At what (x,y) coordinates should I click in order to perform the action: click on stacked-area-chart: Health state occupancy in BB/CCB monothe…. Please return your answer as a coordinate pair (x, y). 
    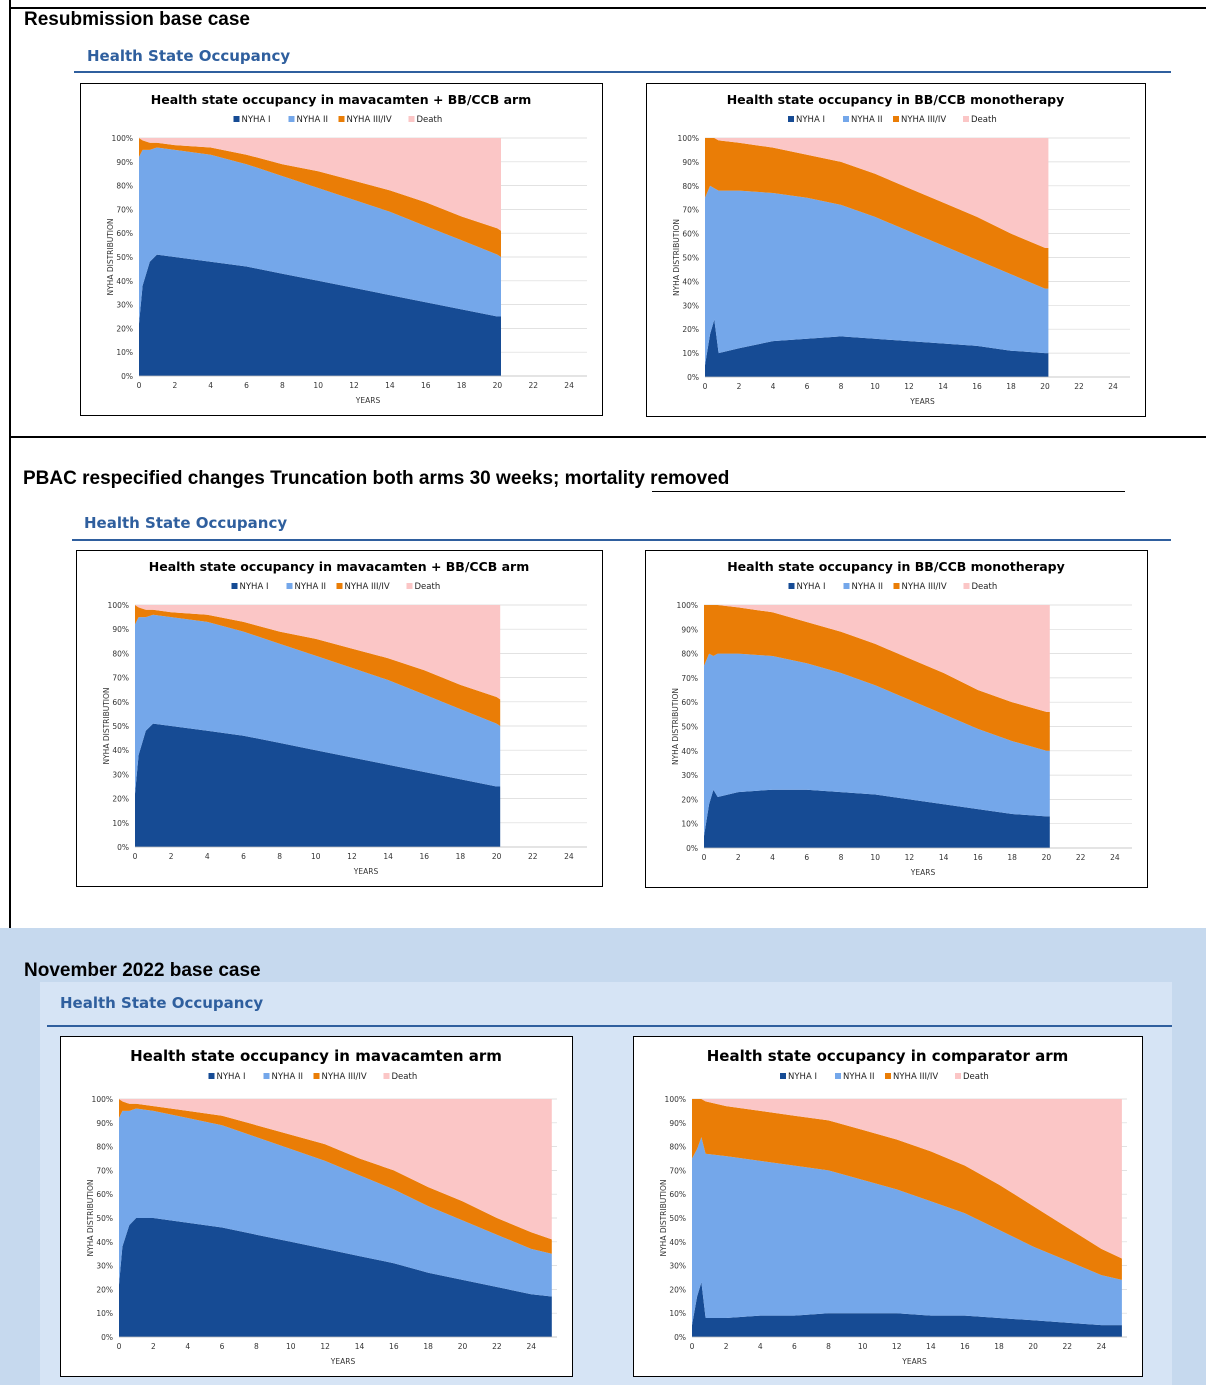
    Looking at the image, I should click on (901, 718).